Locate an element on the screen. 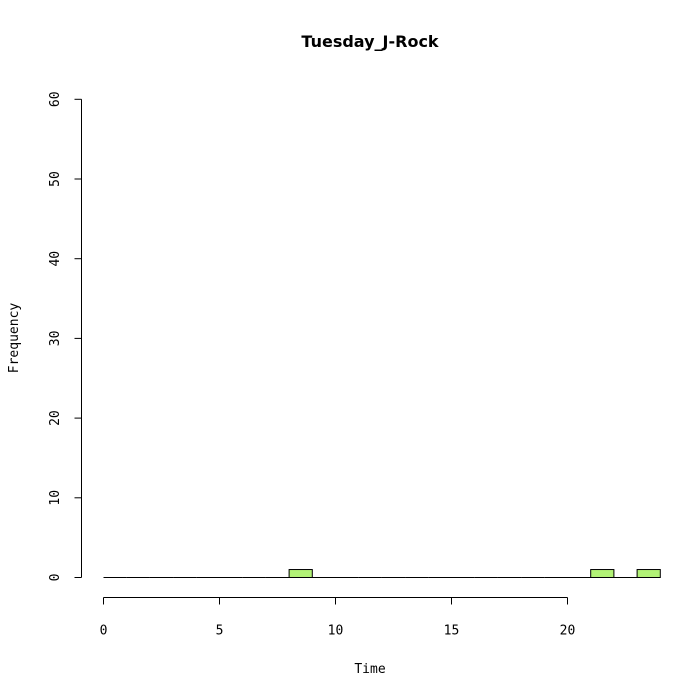 This screenshot has height=699, width=699. x-tick-label: 5 is located at coordinates (220, 631).